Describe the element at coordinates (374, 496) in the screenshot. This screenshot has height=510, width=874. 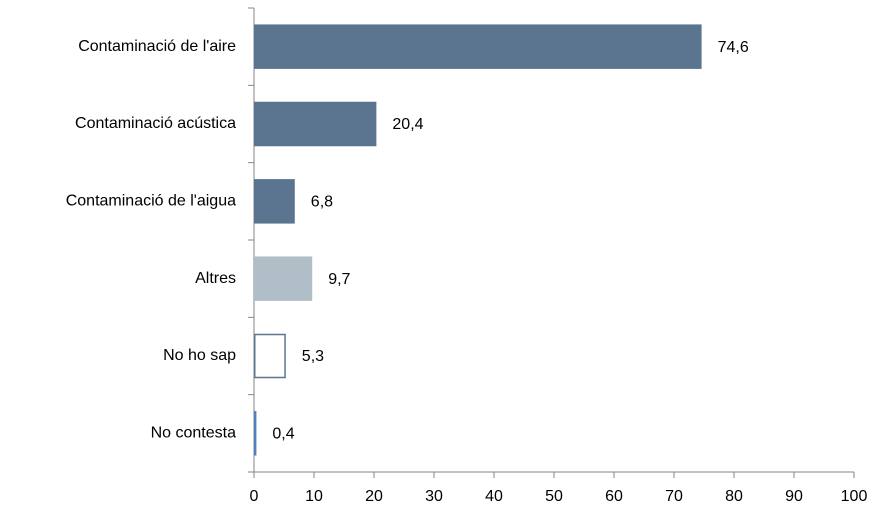
I see `x-tick-label: 20` at that location.